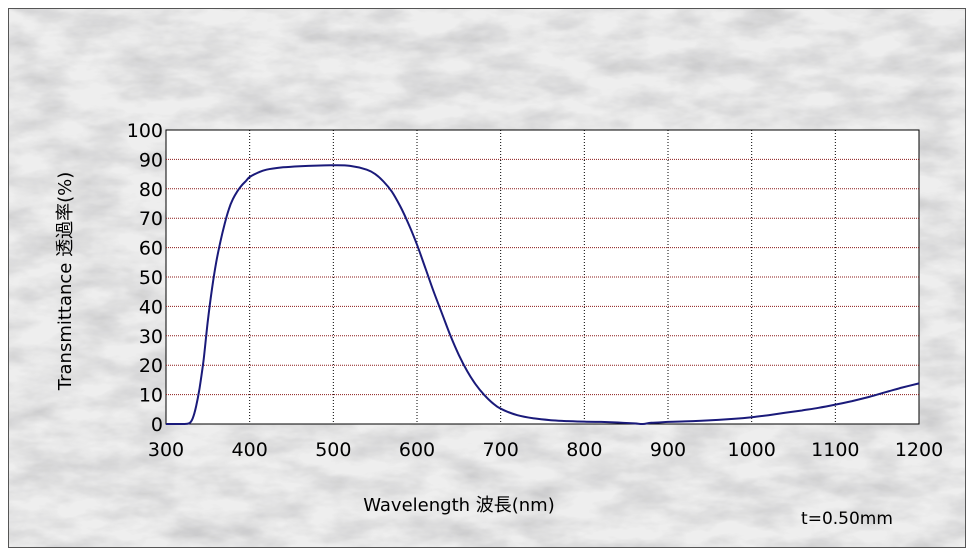 Image resolution: width=972 pixels, height=554 pixels. I want to click on x-tick-label: 1200, so click(919, 450).